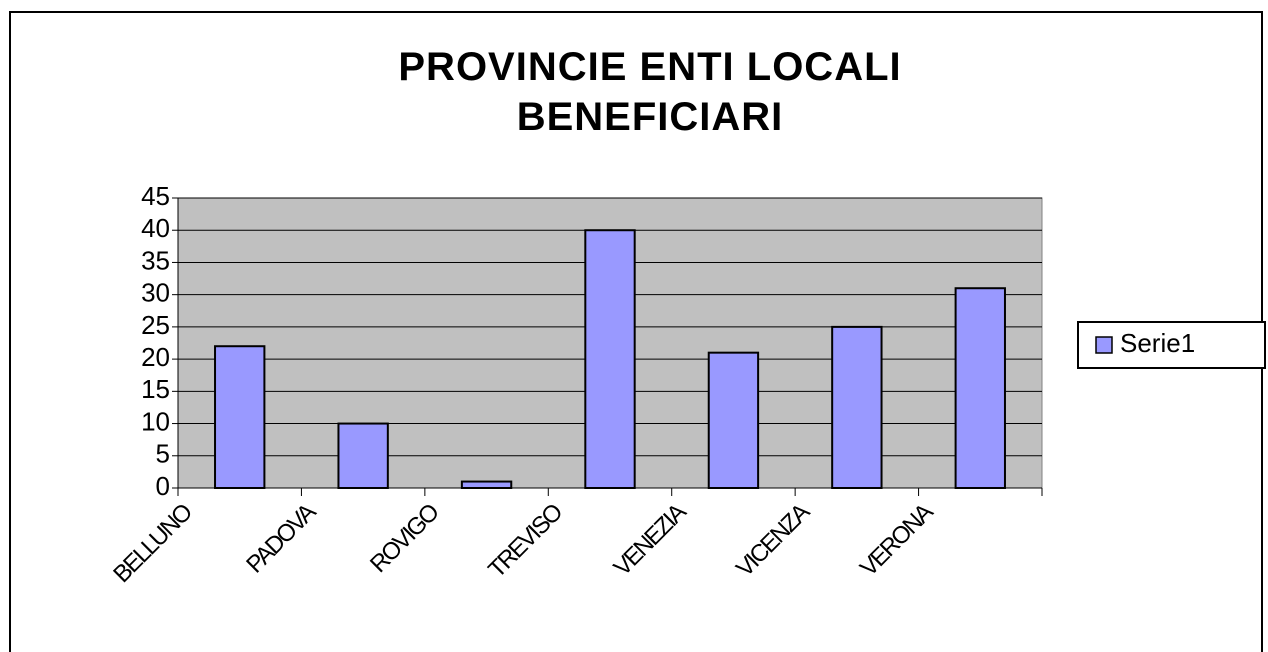  Describe the element at coordinates (1157, 343) in the screenshot. I see `legend-label: Serie1` at that location.